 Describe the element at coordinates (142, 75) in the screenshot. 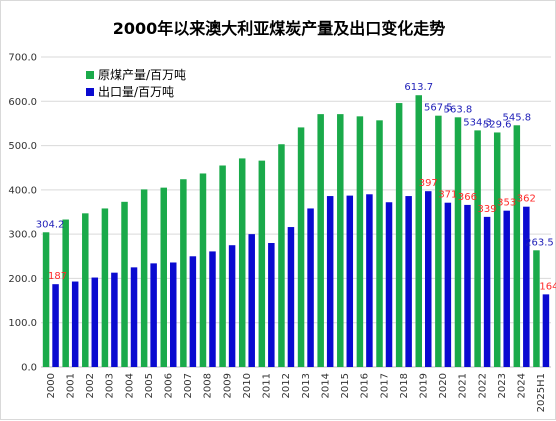

I see `legend-label-production: 原煤产量/百万吨` at that location.